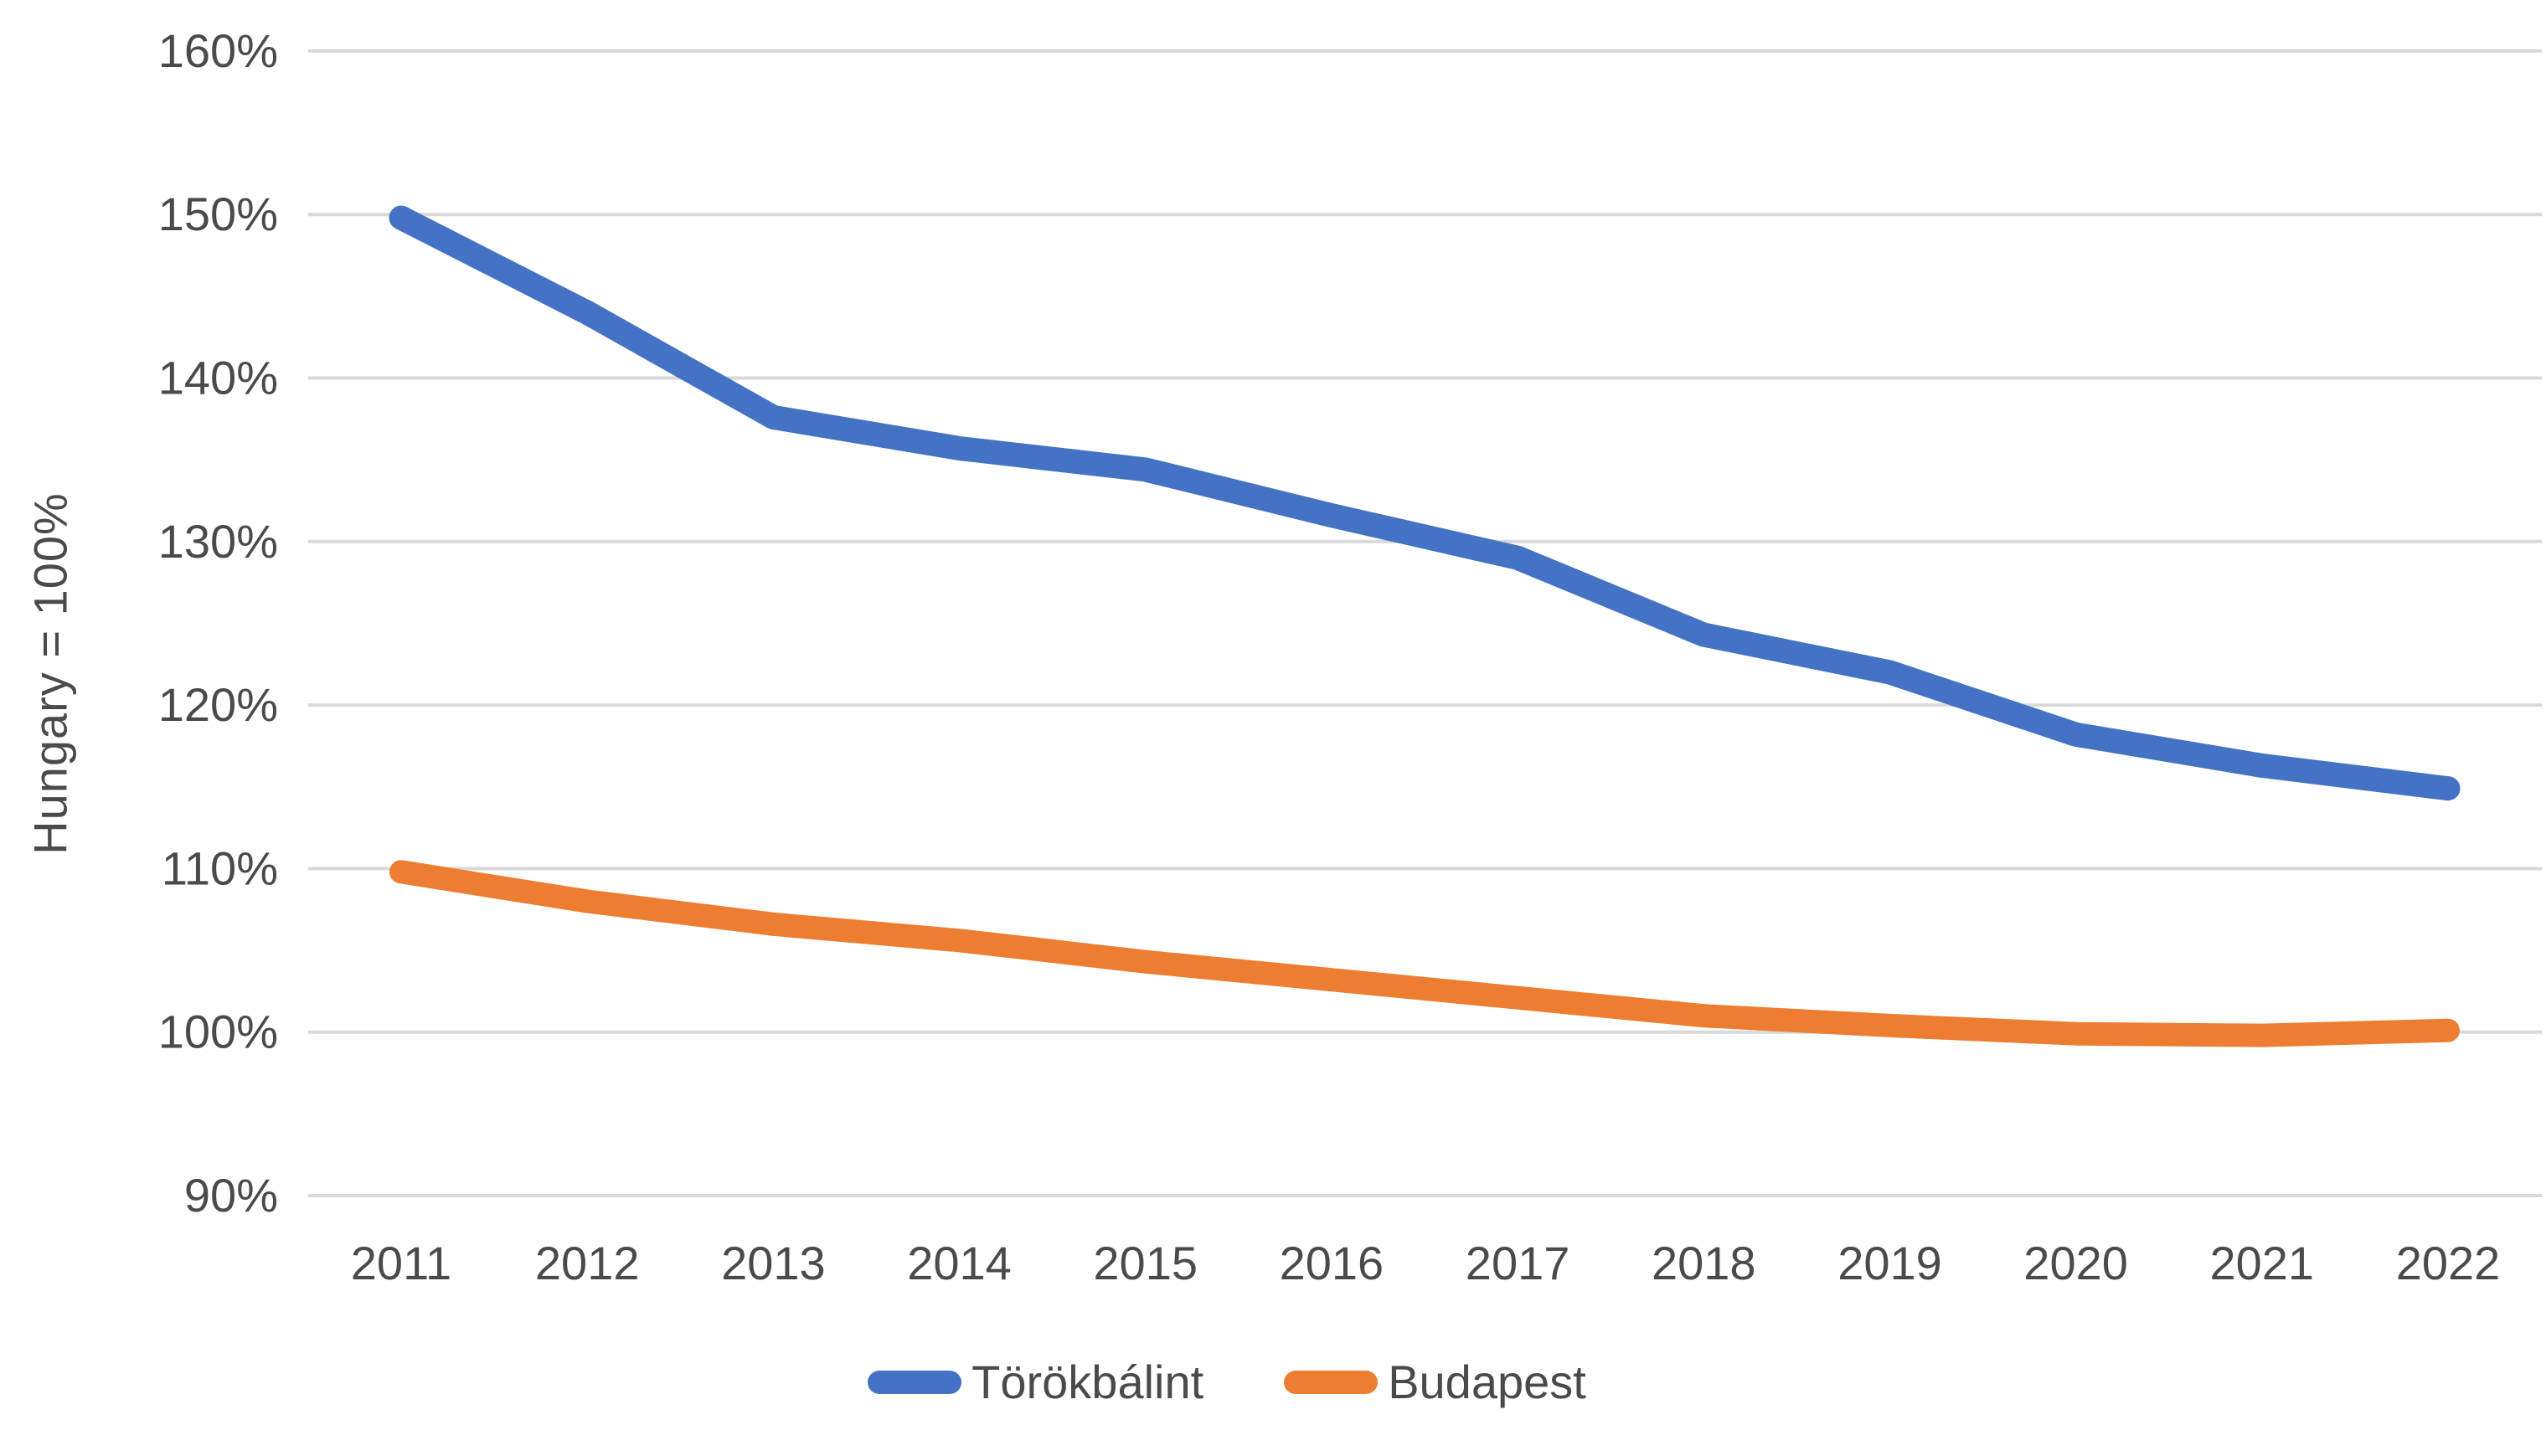 Image resolution: width=2546 pixels, height=1456 pixels. I want to click on x-tick-label: 2016, so click(1332, 1263).